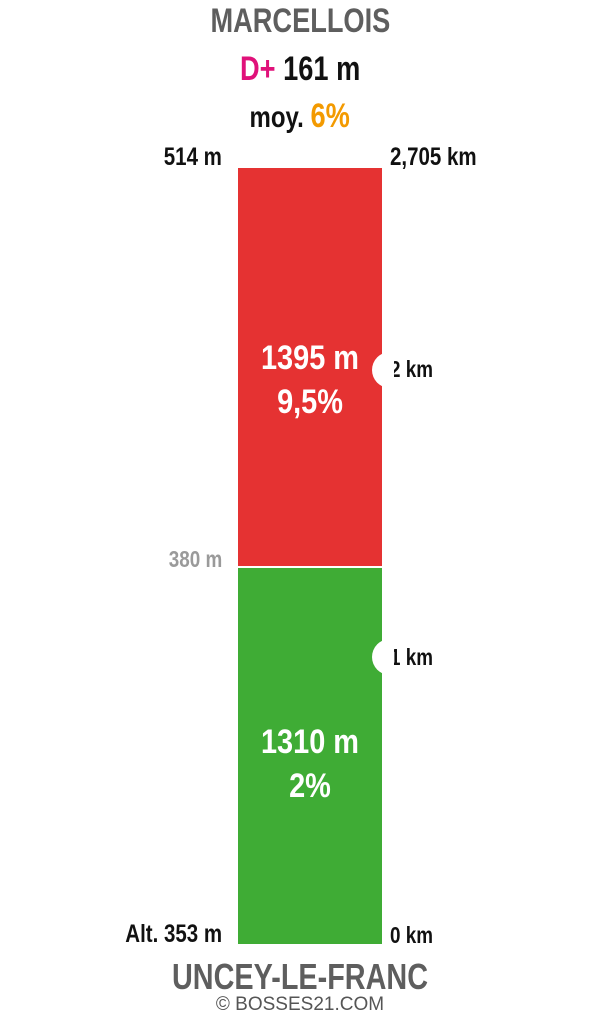 Image resolution: width=600 pixels, height=1024 pixels. What do you see at coordinates (383, 657) in the screenshot?
I see `km-1-marker` at bounding box center [383, 657].